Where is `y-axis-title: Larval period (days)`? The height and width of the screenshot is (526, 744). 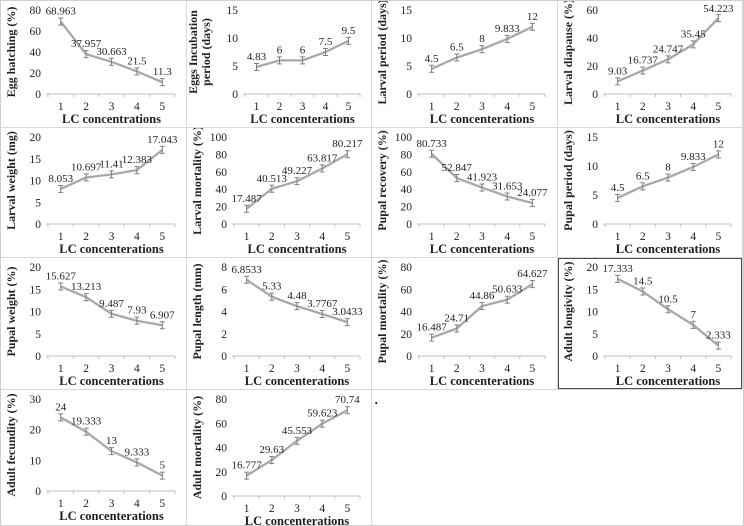
y-axis-title: Larval period (days) is located at coordinates (382, 53).